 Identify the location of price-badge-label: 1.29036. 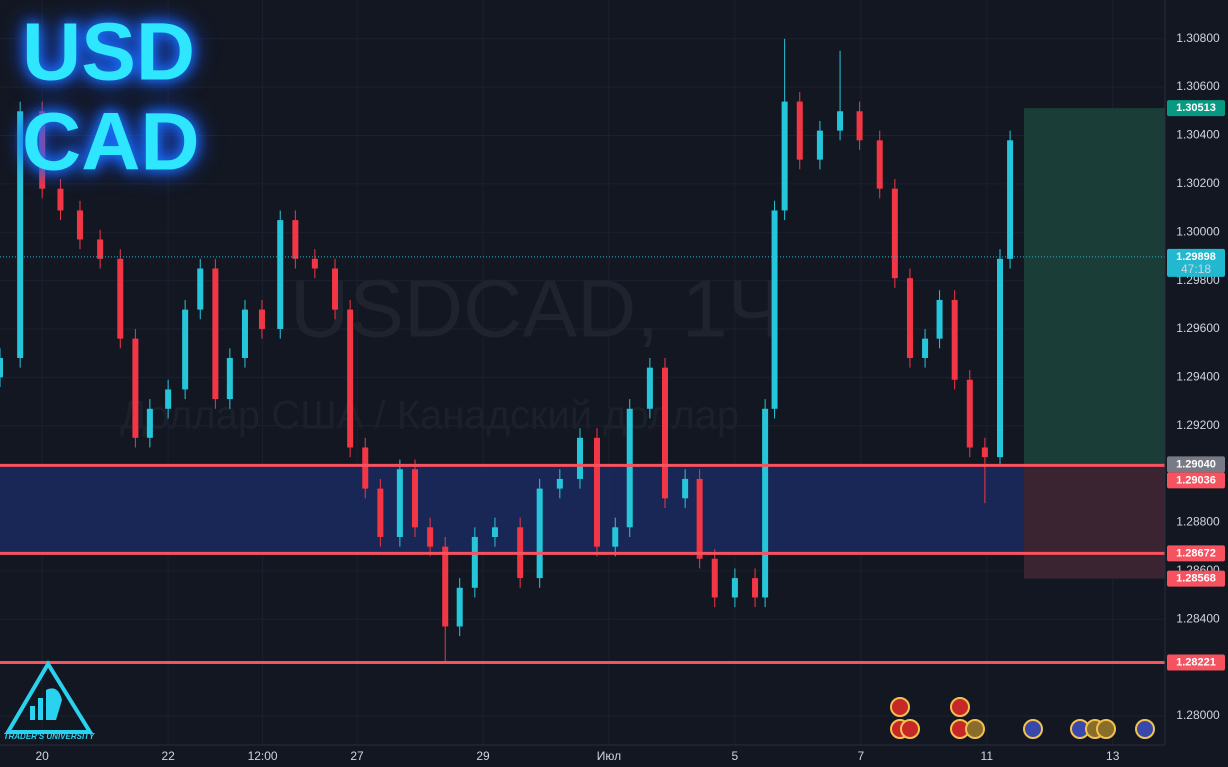
(1196, 480).